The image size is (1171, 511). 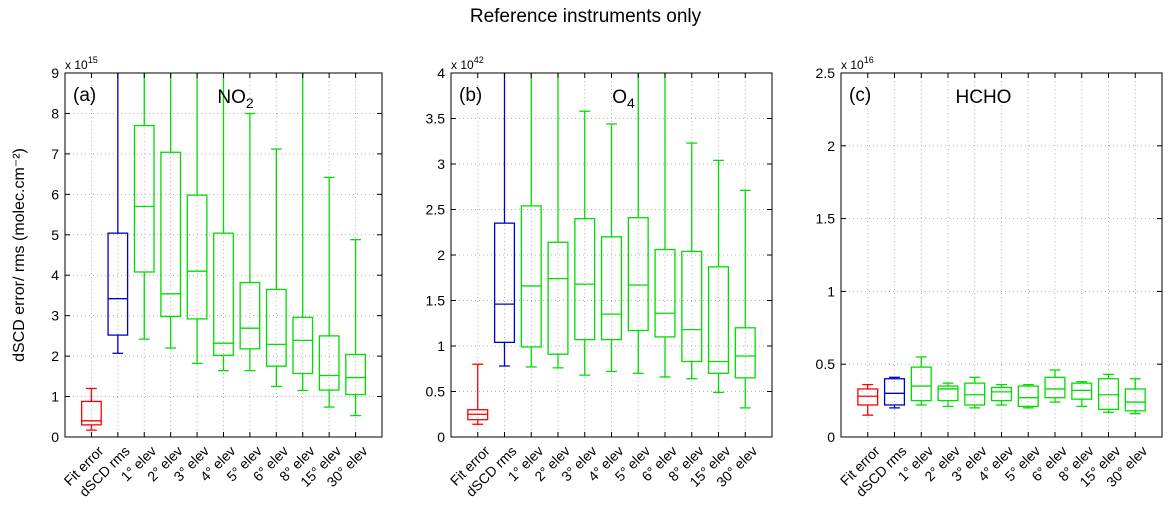 What do you see at coordinates (55, 194) in the screenshot?
I see `y-tick-label: 6` at bounding box center [55, 194].